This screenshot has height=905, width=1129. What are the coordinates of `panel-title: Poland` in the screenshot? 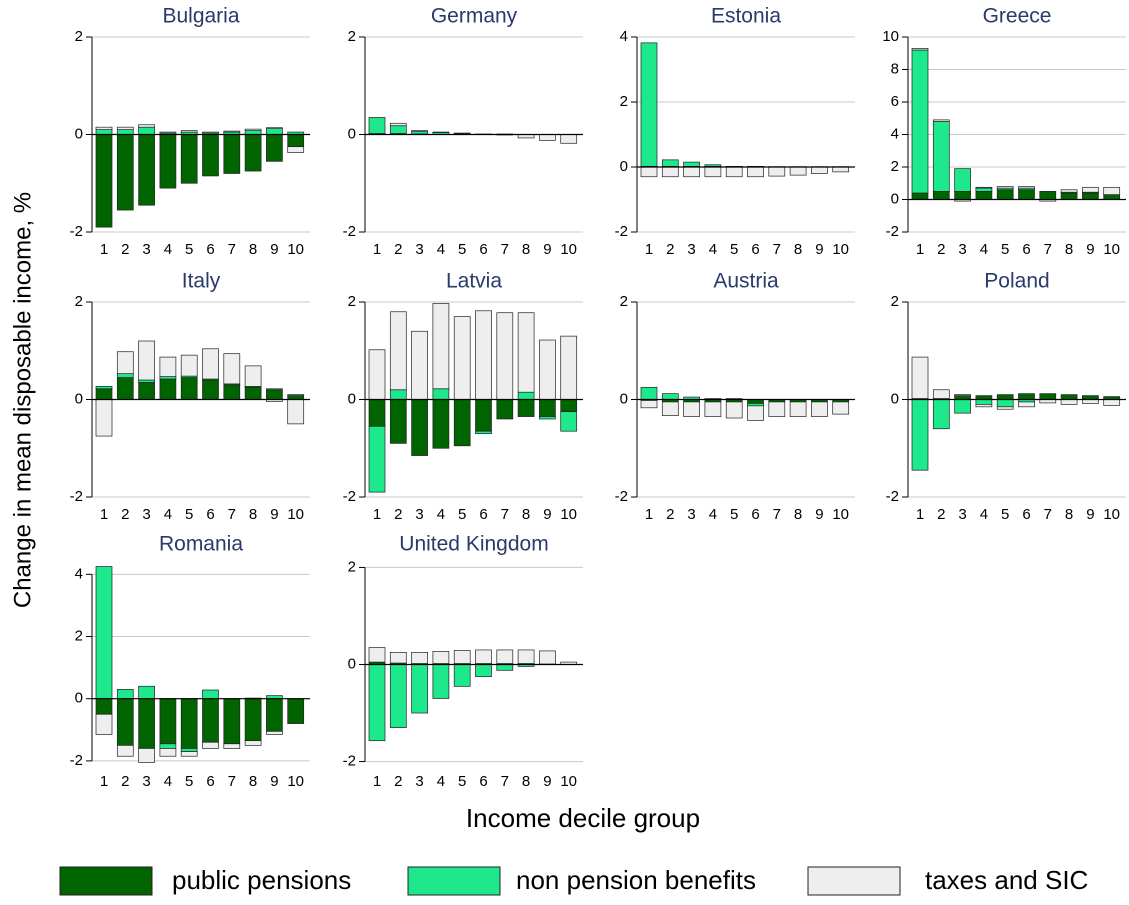 It's located at (1016, 281).